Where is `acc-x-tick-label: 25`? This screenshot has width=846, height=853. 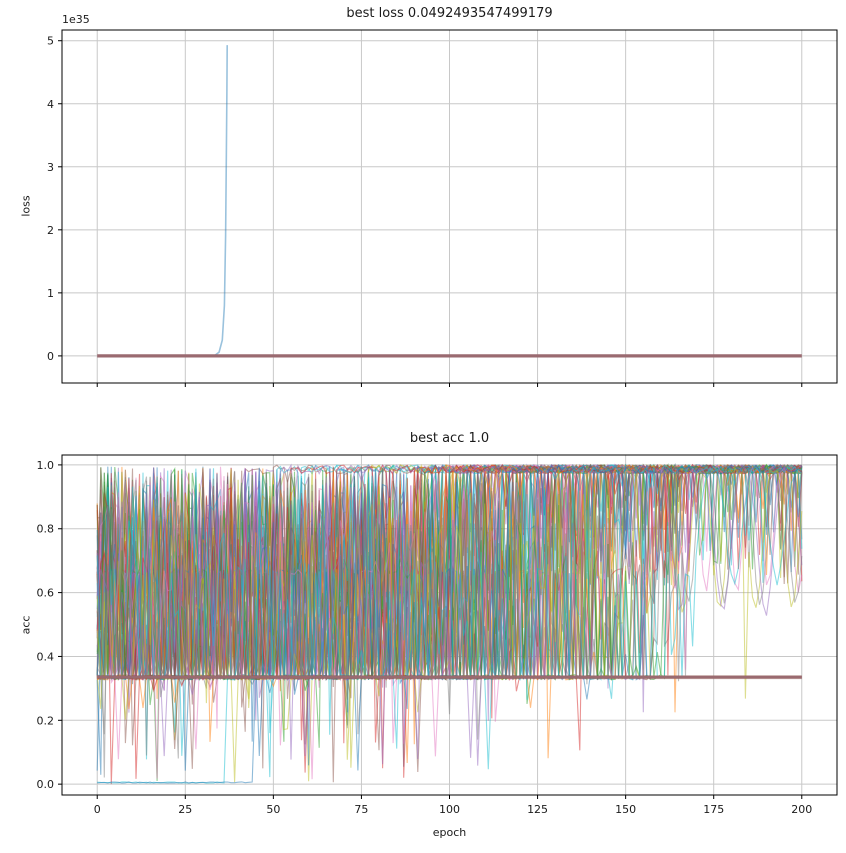 acc-x-tick-label: 25 is located at coordinates (185, 809).